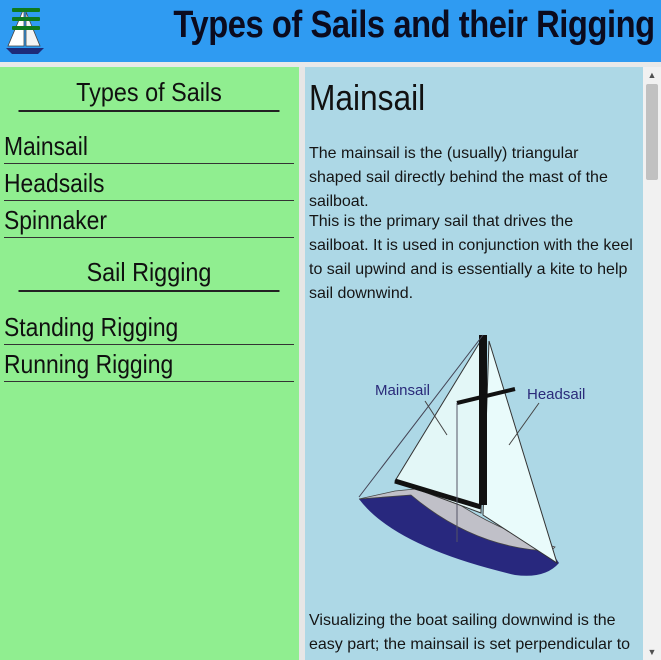 This screenshot has width=661, height=660. Describe the element at coordinates (54, 183) in the screenshot. I see `sidebar-item-label: Headsails` at that location.